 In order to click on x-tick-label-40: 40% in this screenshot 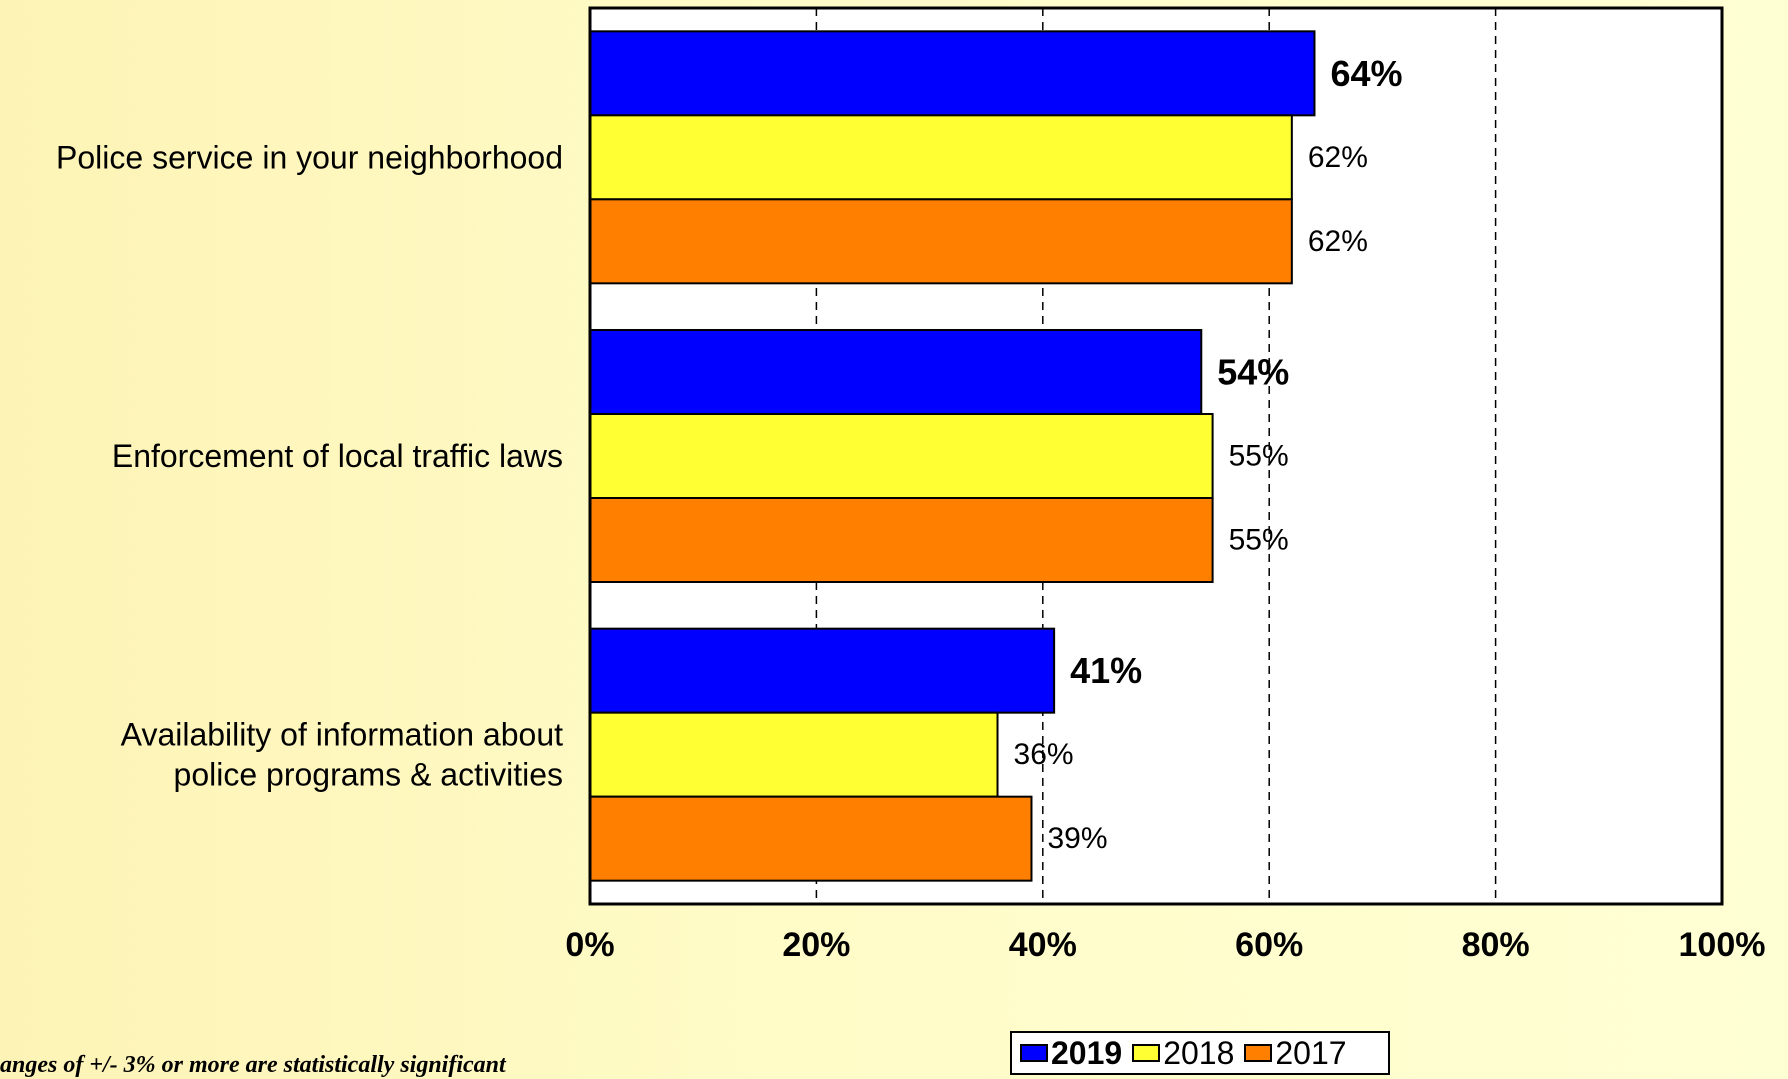, I will do `click(1043, 945)`.